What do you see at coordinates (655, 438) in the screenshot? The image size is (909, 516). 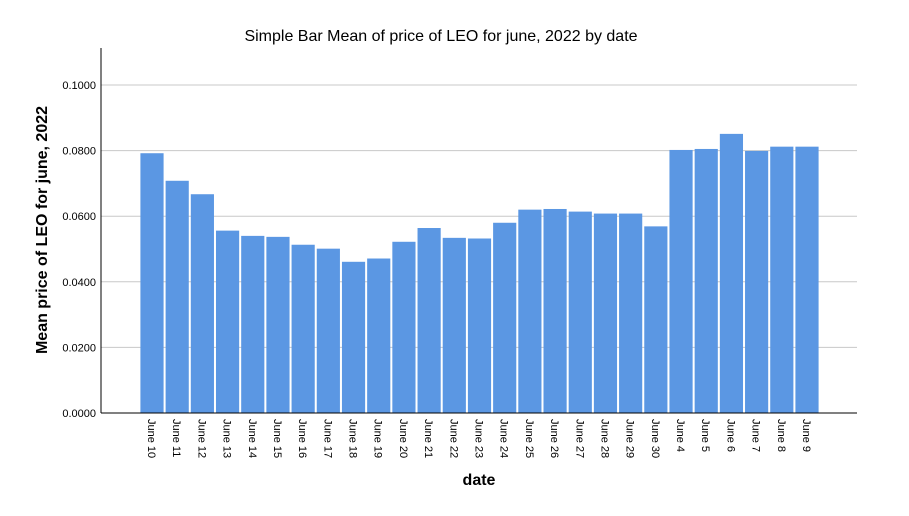 I see `x-tick-label: June 30` at bounding box center [655, 438].